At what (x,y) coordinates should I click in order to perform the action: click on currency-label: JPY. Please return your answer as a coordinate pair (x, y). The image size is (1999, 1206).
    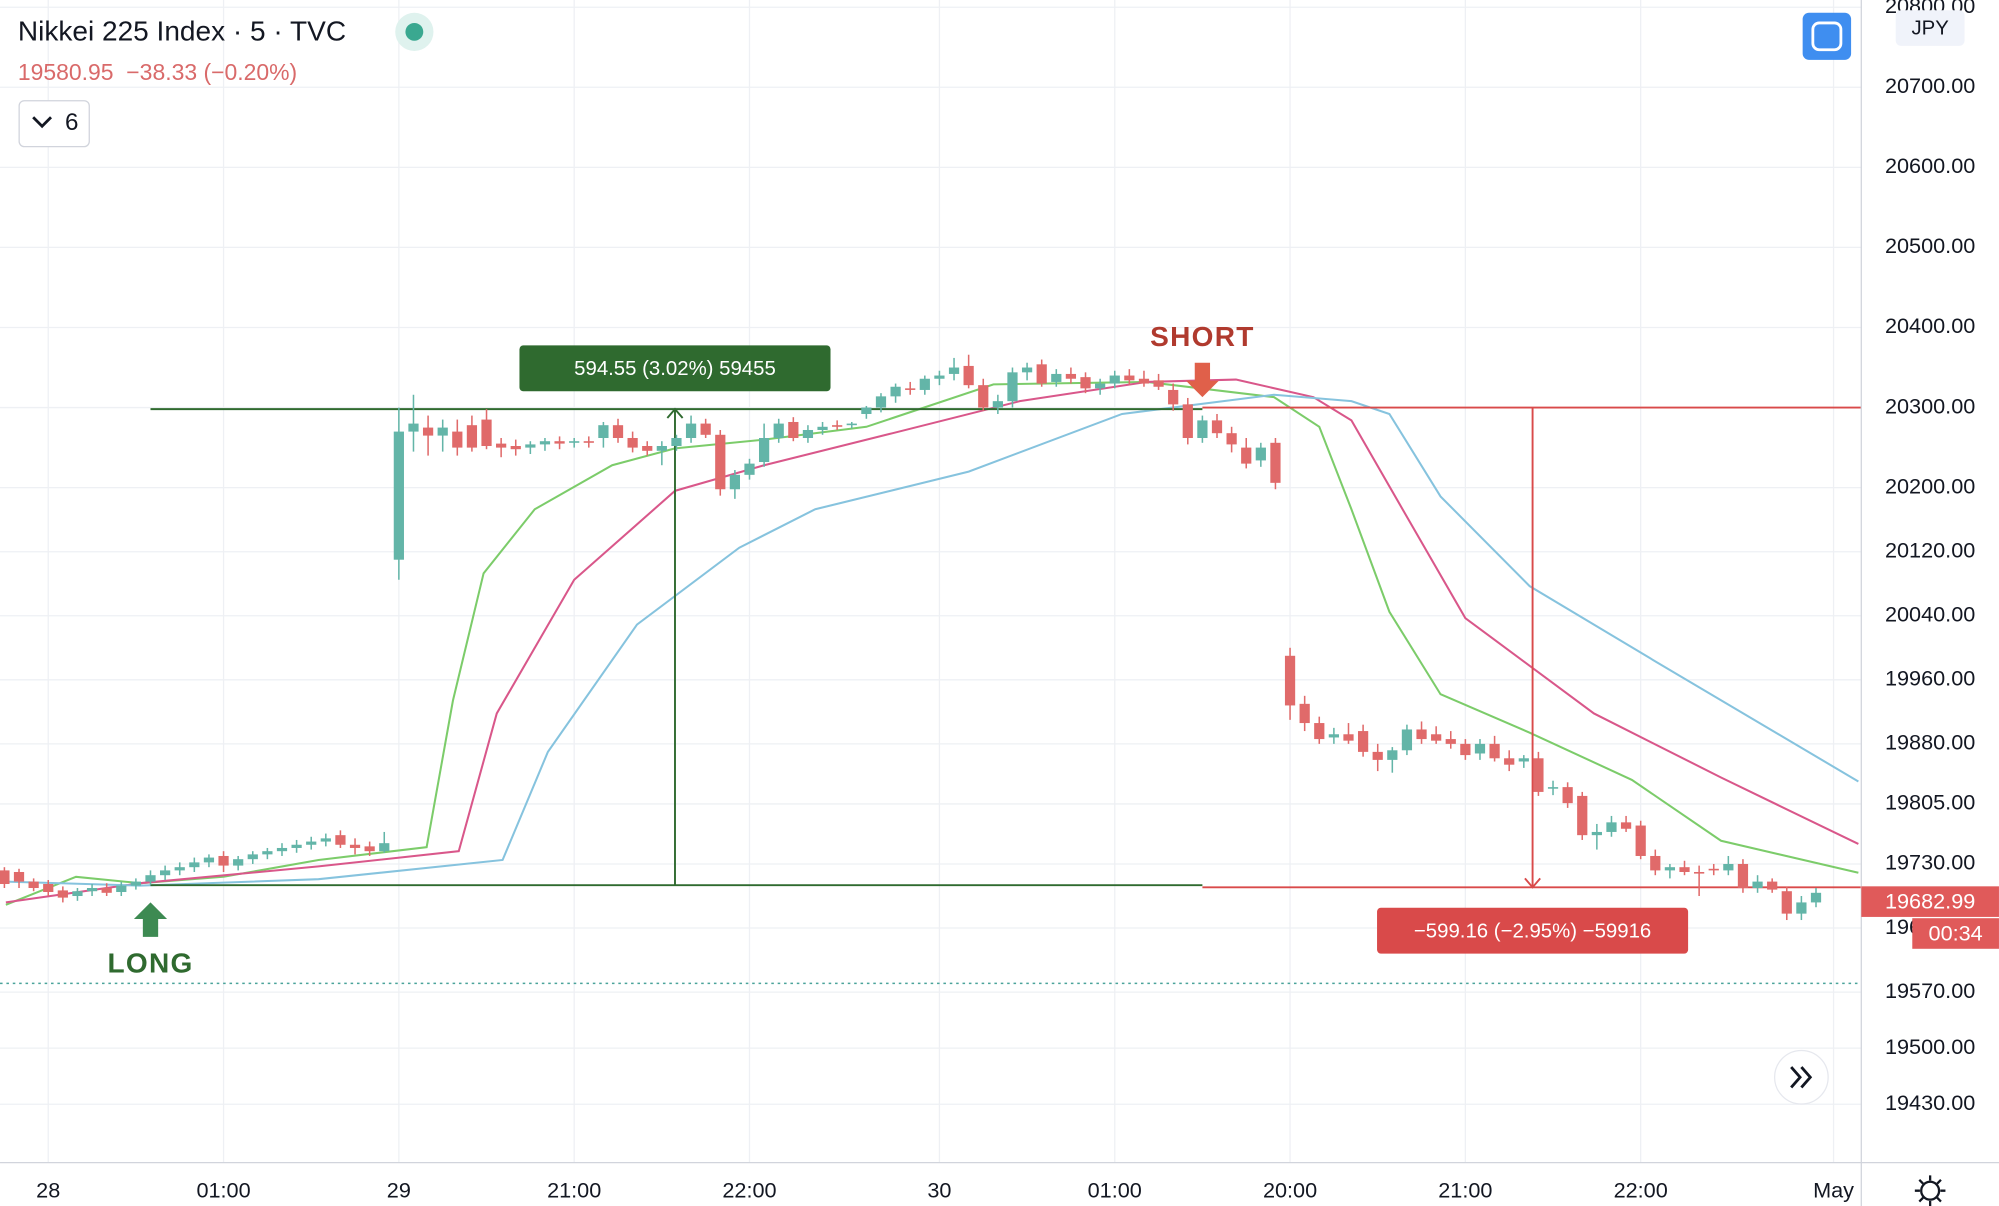
    Looking at the image, I should click on (1930, 29).